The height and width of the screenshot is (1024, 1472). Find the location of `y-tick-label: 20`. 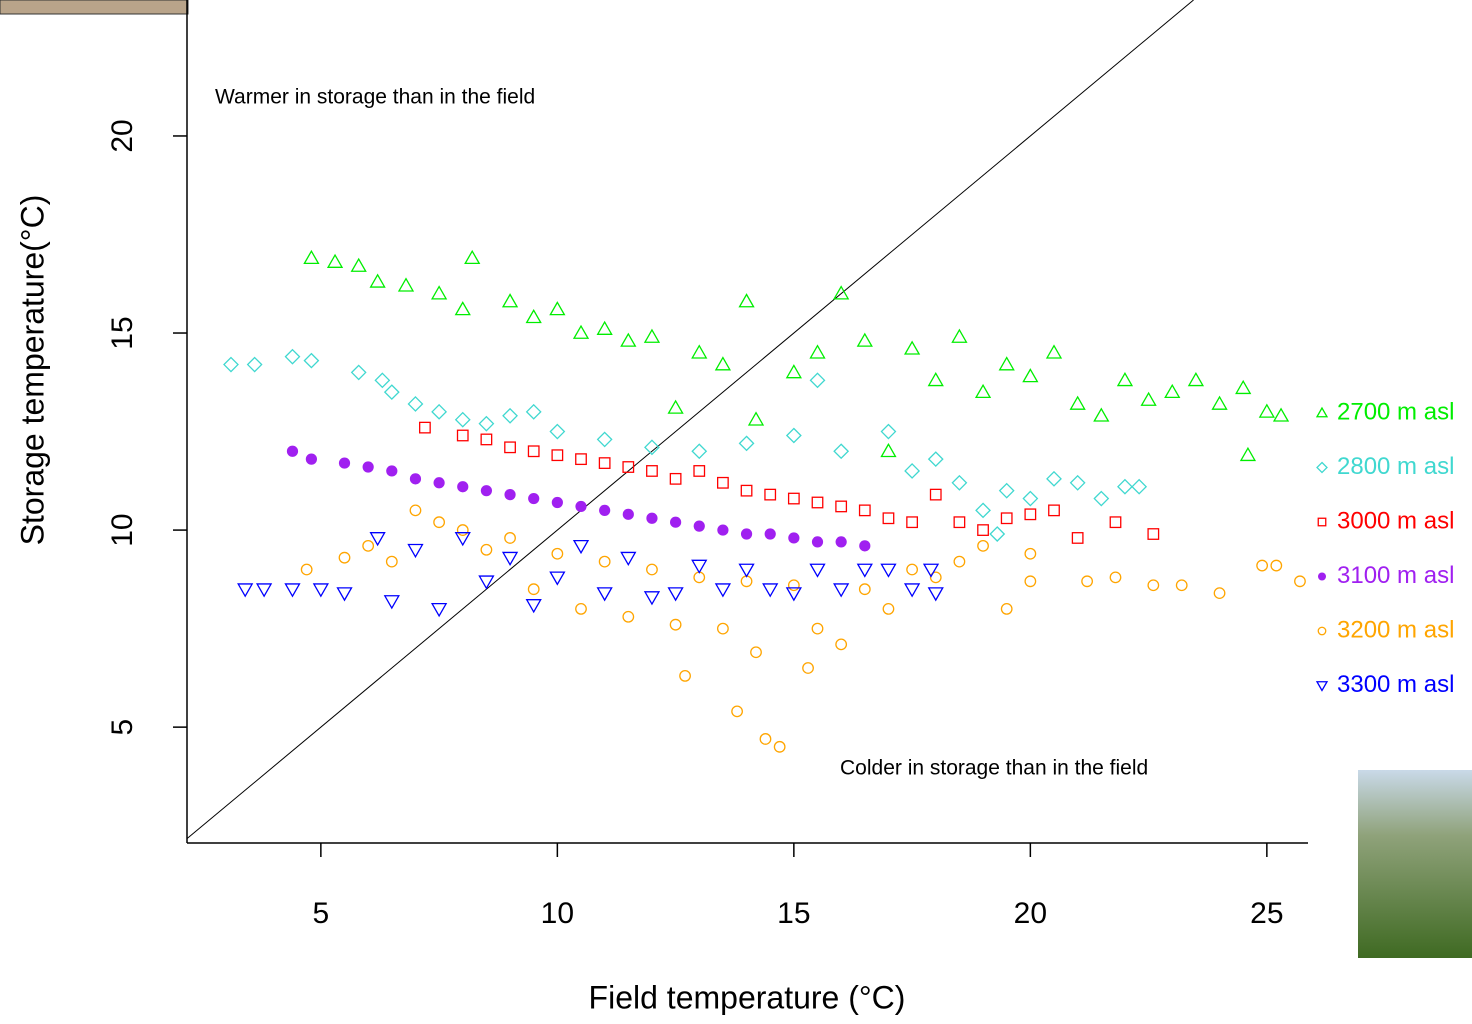

y-tick-label: 20 is located at coordinates (122, 135).